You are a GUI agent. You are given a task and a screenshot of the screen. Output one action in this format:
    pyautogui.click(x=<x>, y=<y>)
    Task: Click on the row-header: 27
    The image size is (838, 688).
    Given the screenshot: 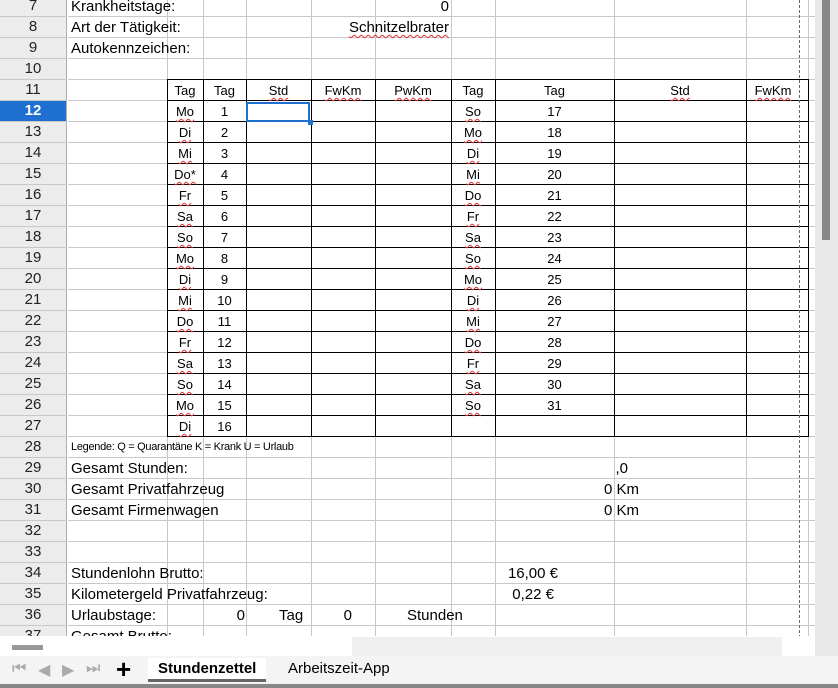 What is the action you would take?
    pyautogui.click(x=33, y=426)
    